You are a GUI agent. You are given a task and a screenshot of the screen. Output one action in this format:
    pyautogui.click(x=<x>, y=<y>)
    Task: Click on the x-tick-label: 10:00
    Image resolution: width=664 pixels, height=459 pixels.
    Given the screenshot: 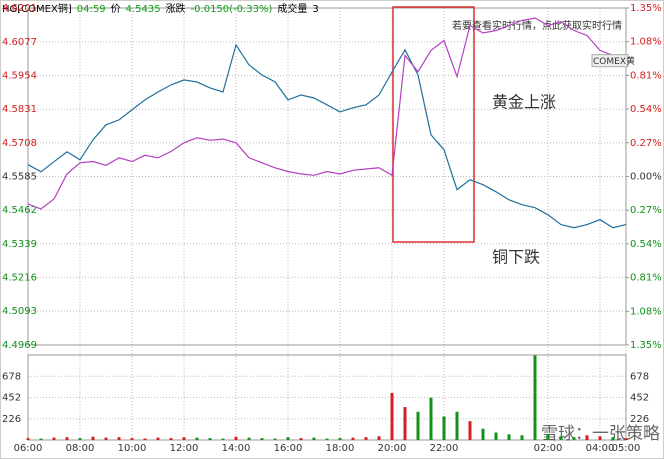 What is the action you would take?
    pyautogui.click(x=132, y=448)
    